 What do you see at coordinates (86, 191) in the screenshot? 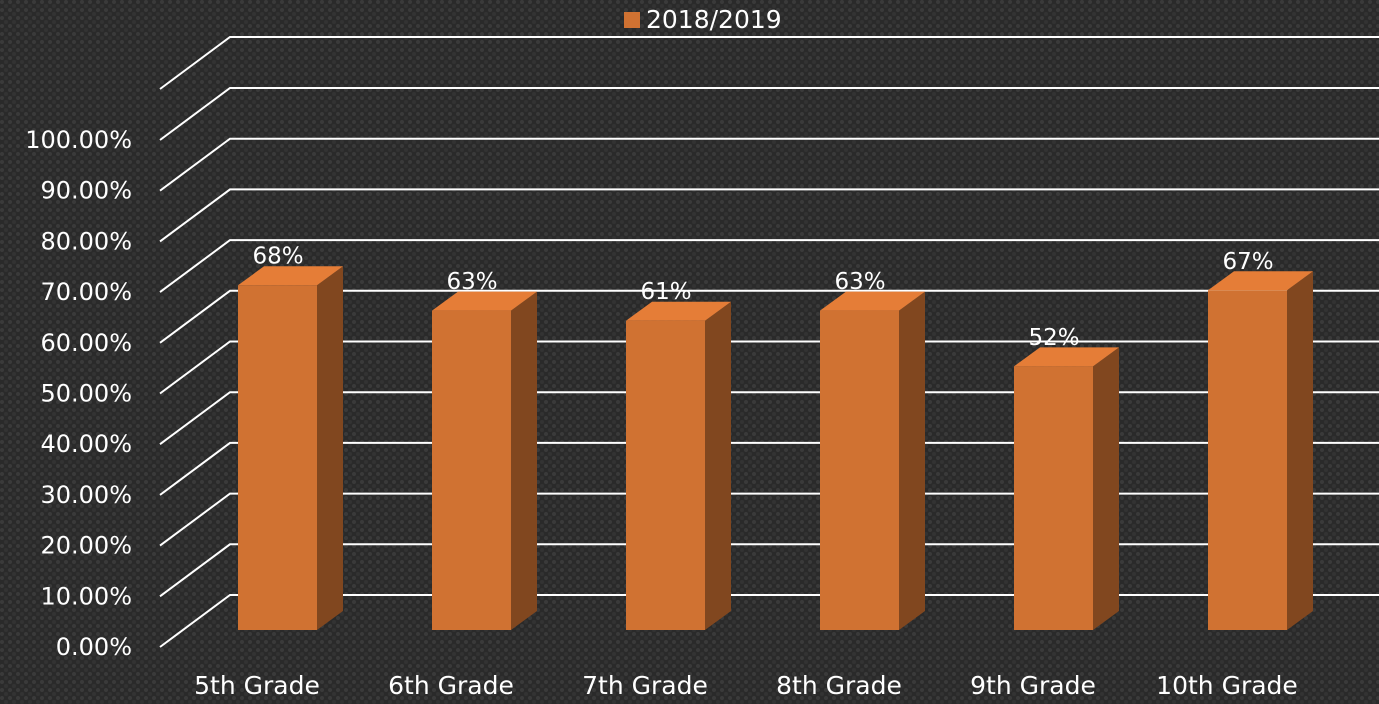
I see `y-tick-label: 90.00%` at bounding box center [86, 191].